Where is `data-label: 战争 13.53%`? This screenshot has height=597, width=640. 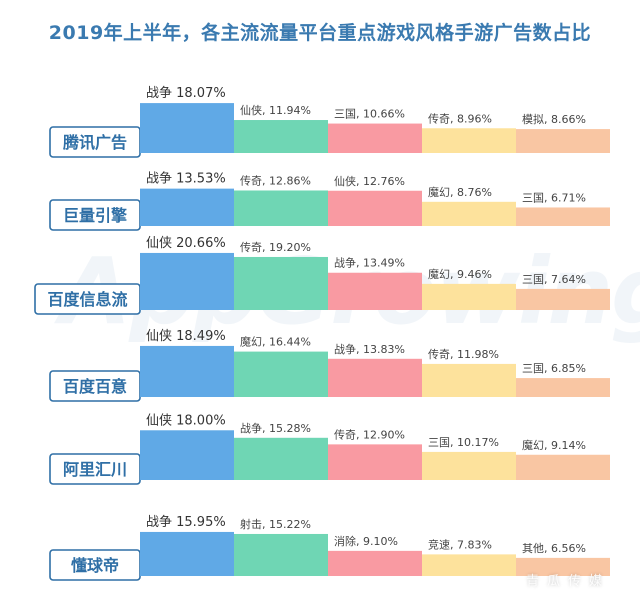
data-label: 战争 13.53% is located at coordinates (186, 179).